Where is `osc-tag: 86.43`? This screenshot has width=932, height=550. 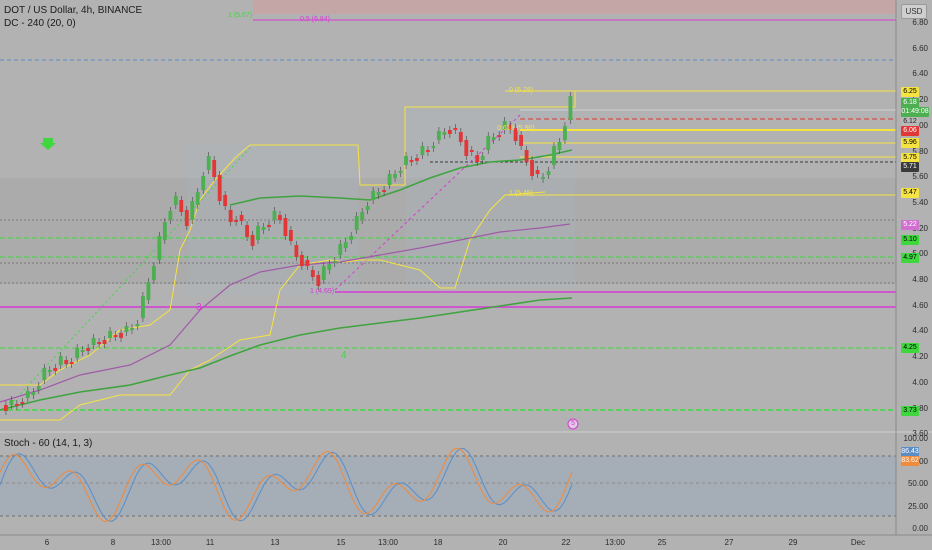
osc-tag: 86.43 is located at coordinates (910, 452).